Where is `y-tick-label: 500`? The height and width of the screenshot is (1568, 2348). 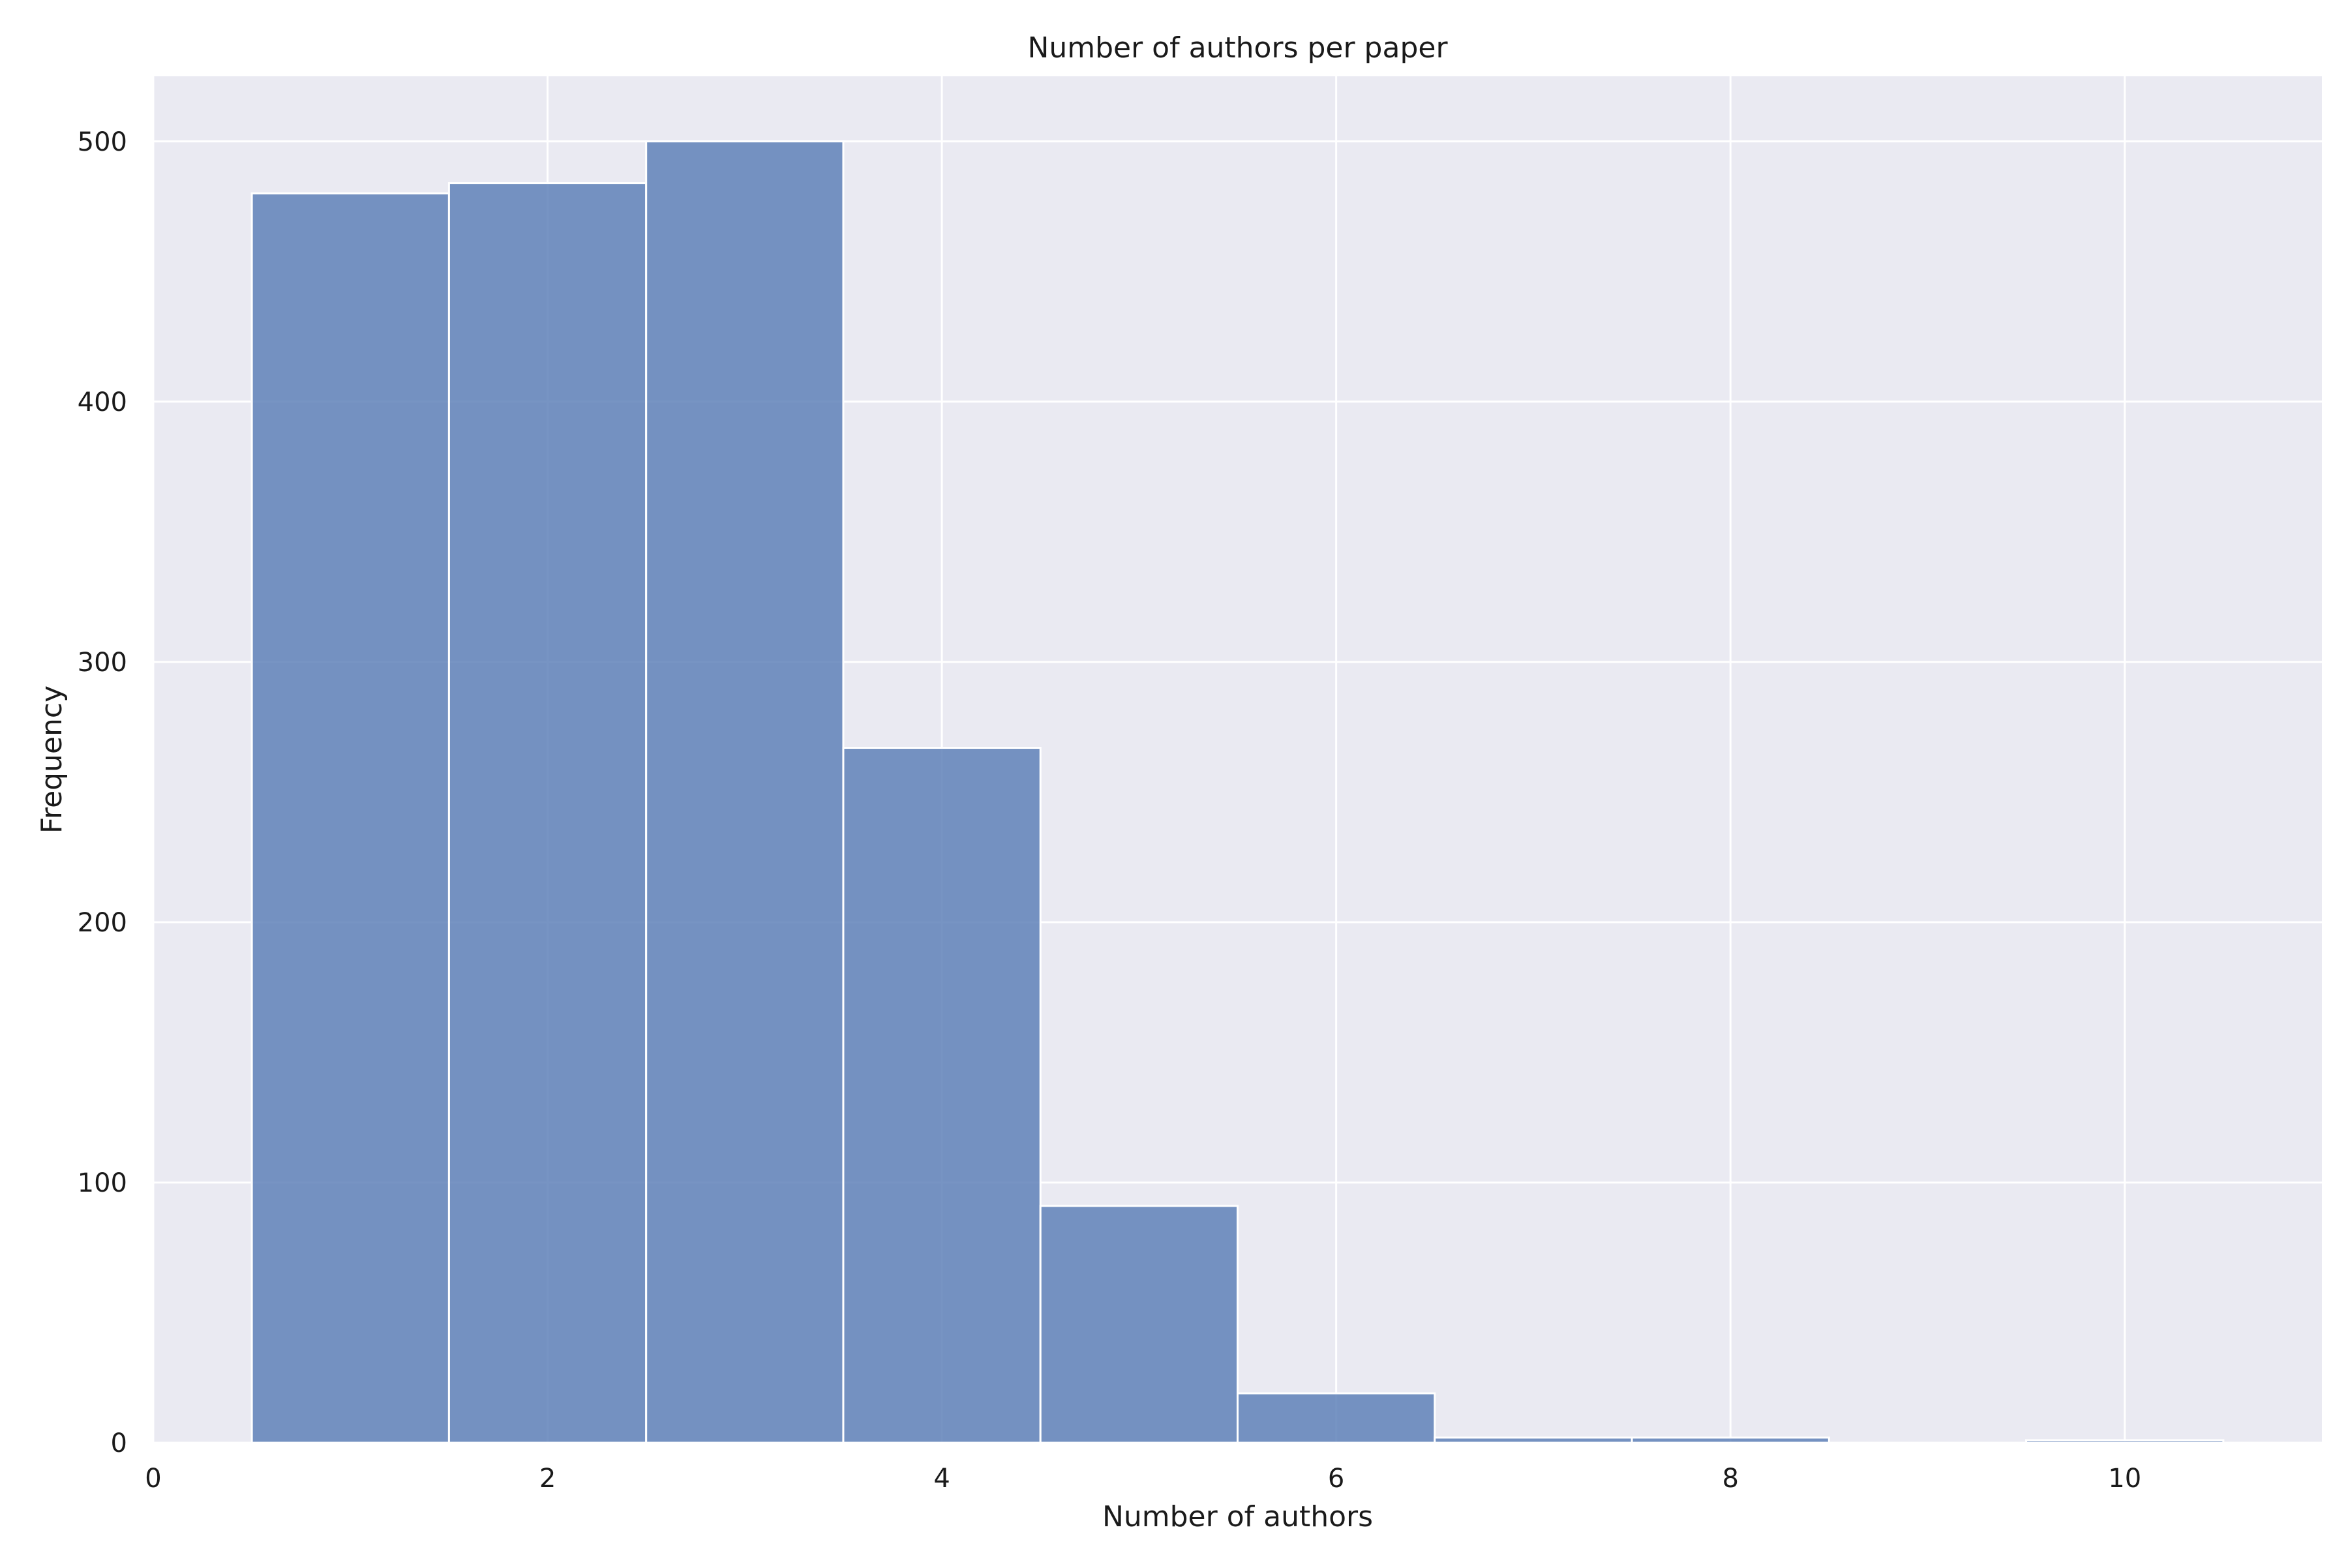
y-tick-label: 500 is located at coordinates (103, 142).